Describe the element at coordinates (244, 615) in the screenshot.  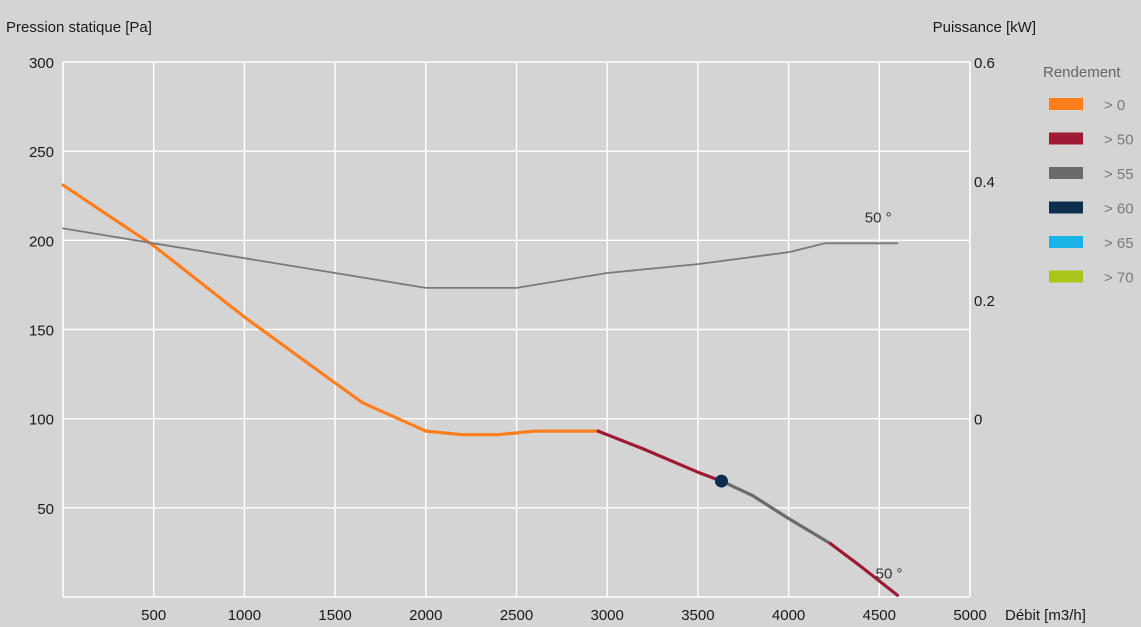
I see `x-tick-label: 1000` at that location.